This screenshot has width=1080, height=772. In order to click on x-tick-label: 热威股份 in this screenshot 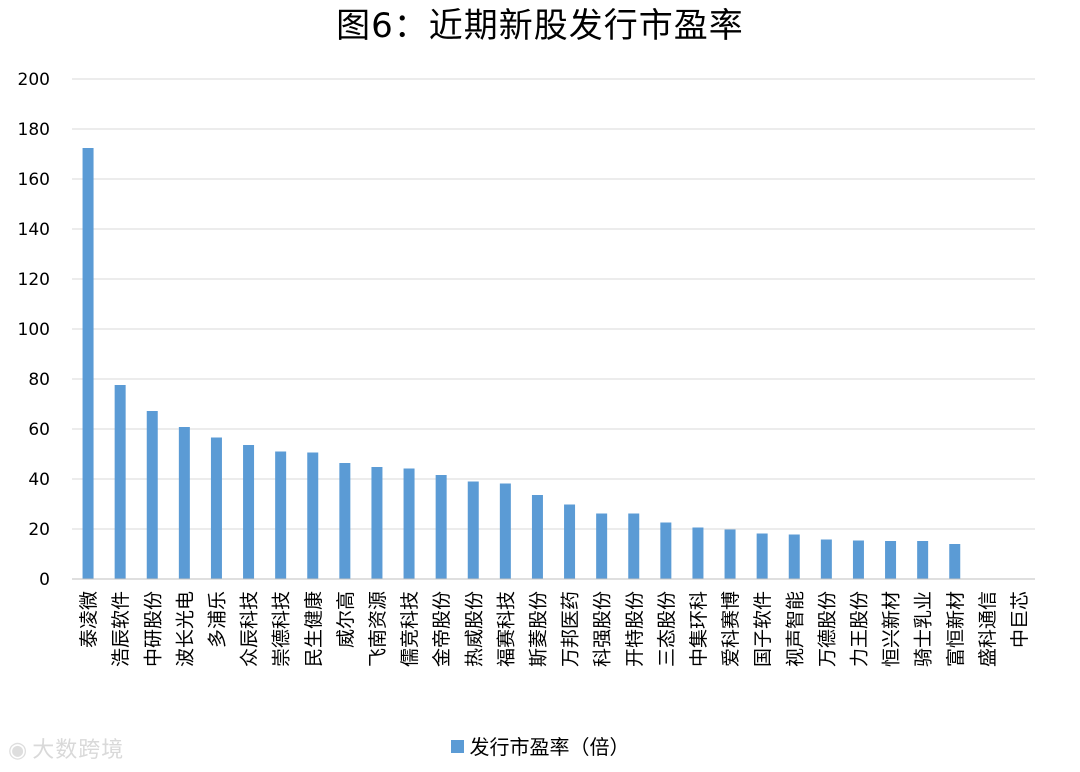, I will do `click(474, 629)`.